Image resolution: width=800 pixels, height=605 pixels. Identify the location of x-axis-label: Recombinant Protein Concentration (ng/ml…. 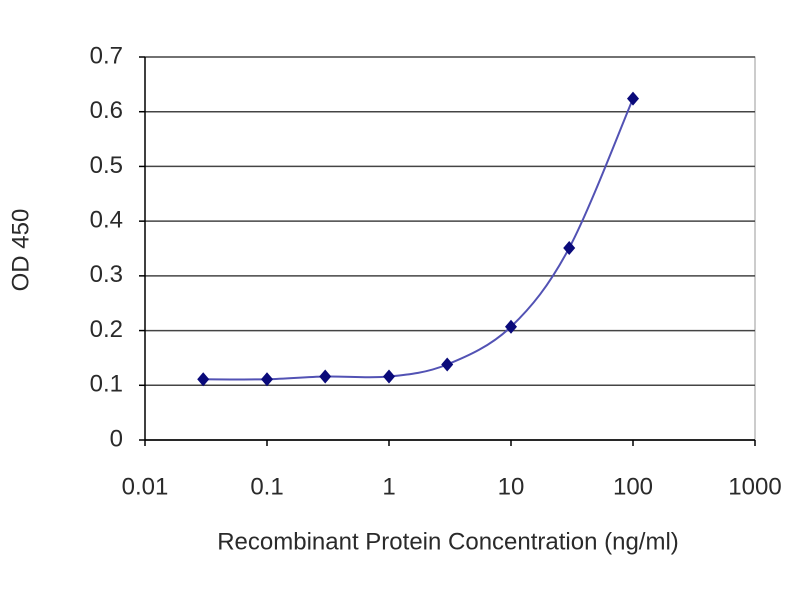
(448, 541).